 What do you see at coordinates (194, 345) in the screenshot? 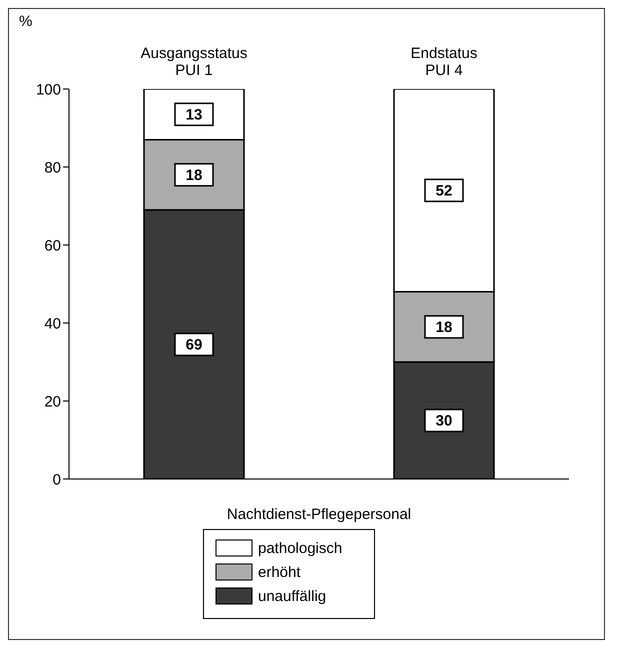
I see `data-label: 69` at bounding box center [194, 345].